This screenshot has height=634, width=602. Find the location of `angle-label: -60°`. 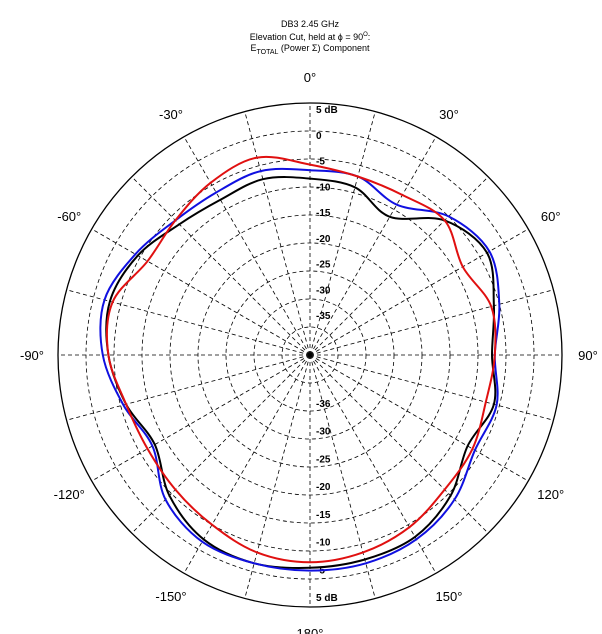

angle-label: -60° is located at coordinates (69, 216).